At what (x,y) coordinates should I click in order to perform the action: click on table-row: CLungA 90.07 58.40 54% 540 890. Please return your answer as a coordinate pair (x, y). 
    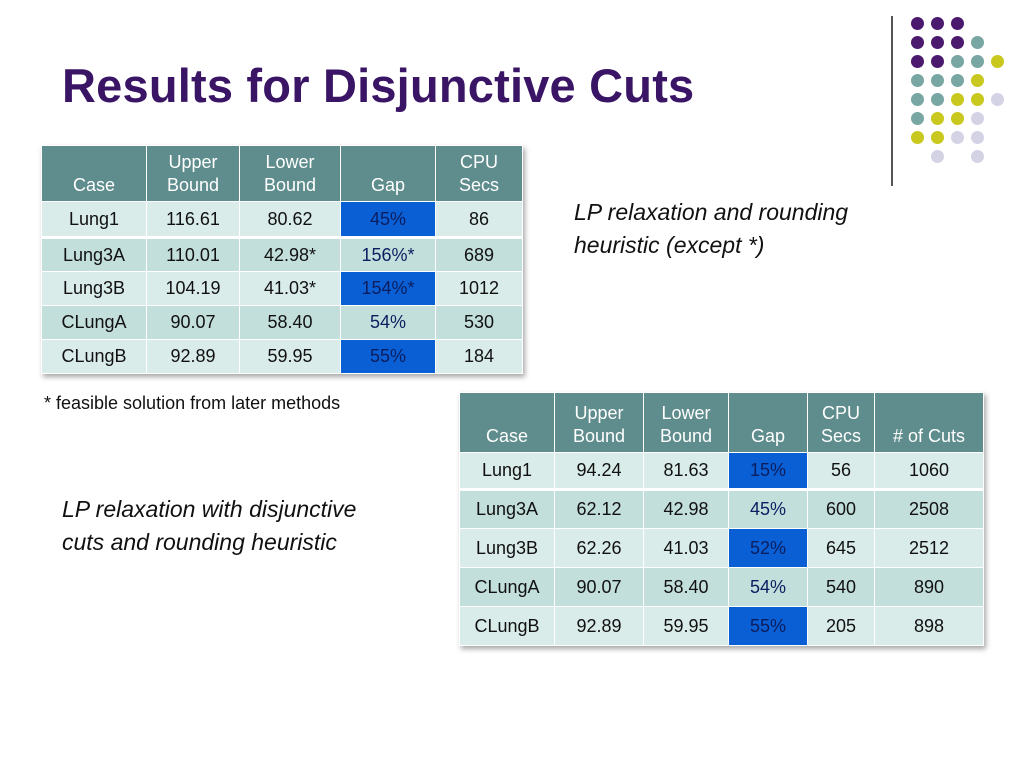
    Looking at the image, I should click on (721, 587).